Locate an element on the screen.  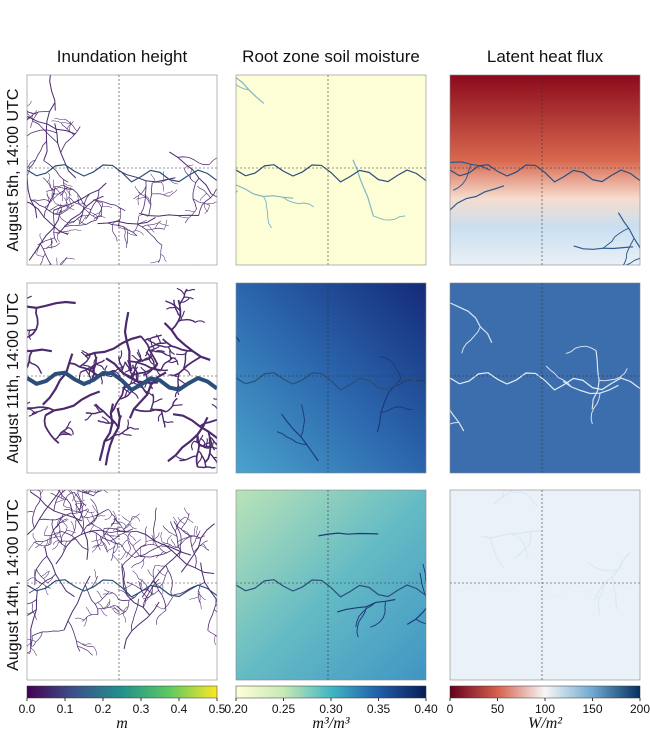
map-frame is located at coordinates (545, 170).